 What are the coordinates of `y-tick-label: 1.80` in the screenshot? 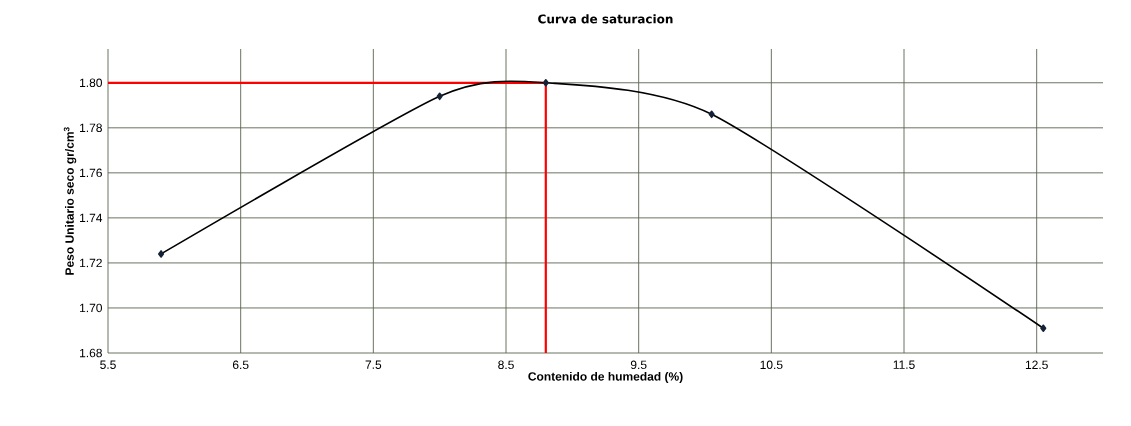 It's located at (91, 83).